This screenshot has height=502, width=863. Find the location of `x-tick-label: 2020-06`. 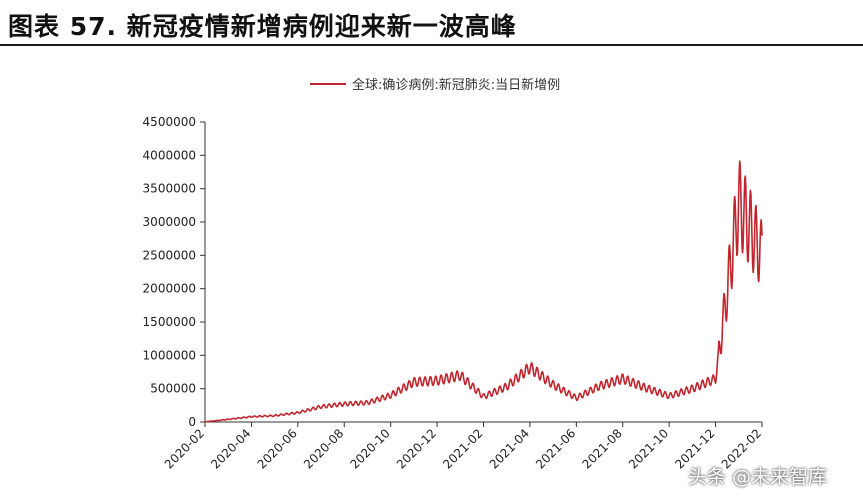

x-tick-label: 2020-06 is located at coordinates (277, 448).